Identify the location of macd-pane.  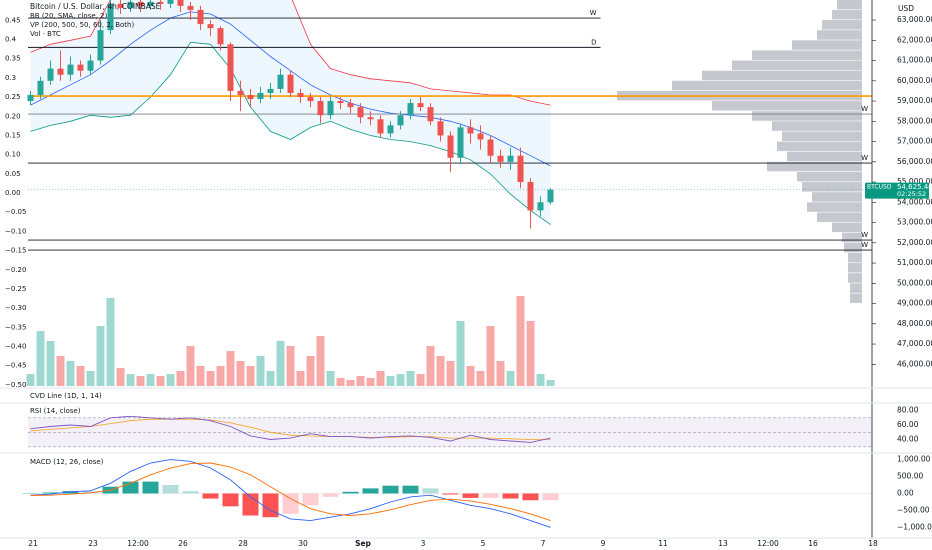
(447, 493).